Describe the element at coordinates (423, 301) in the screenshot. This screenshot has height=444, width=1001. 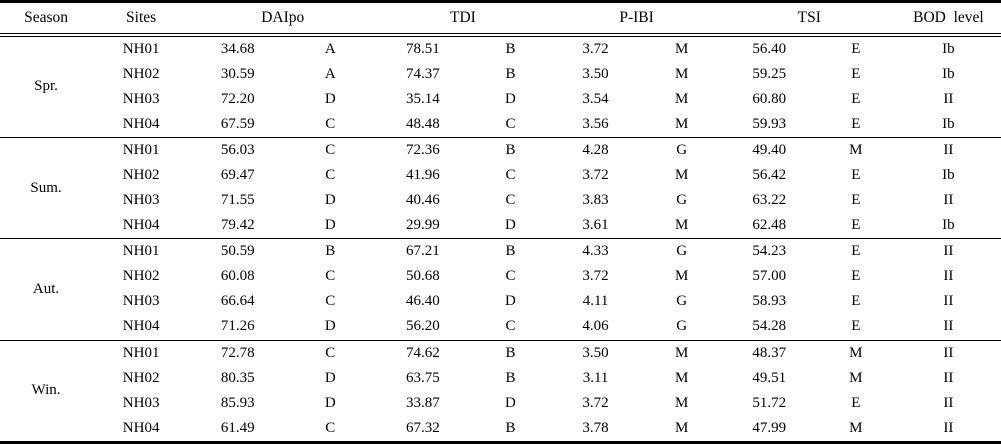
I see `cell-tdi: 46.40` at that location.